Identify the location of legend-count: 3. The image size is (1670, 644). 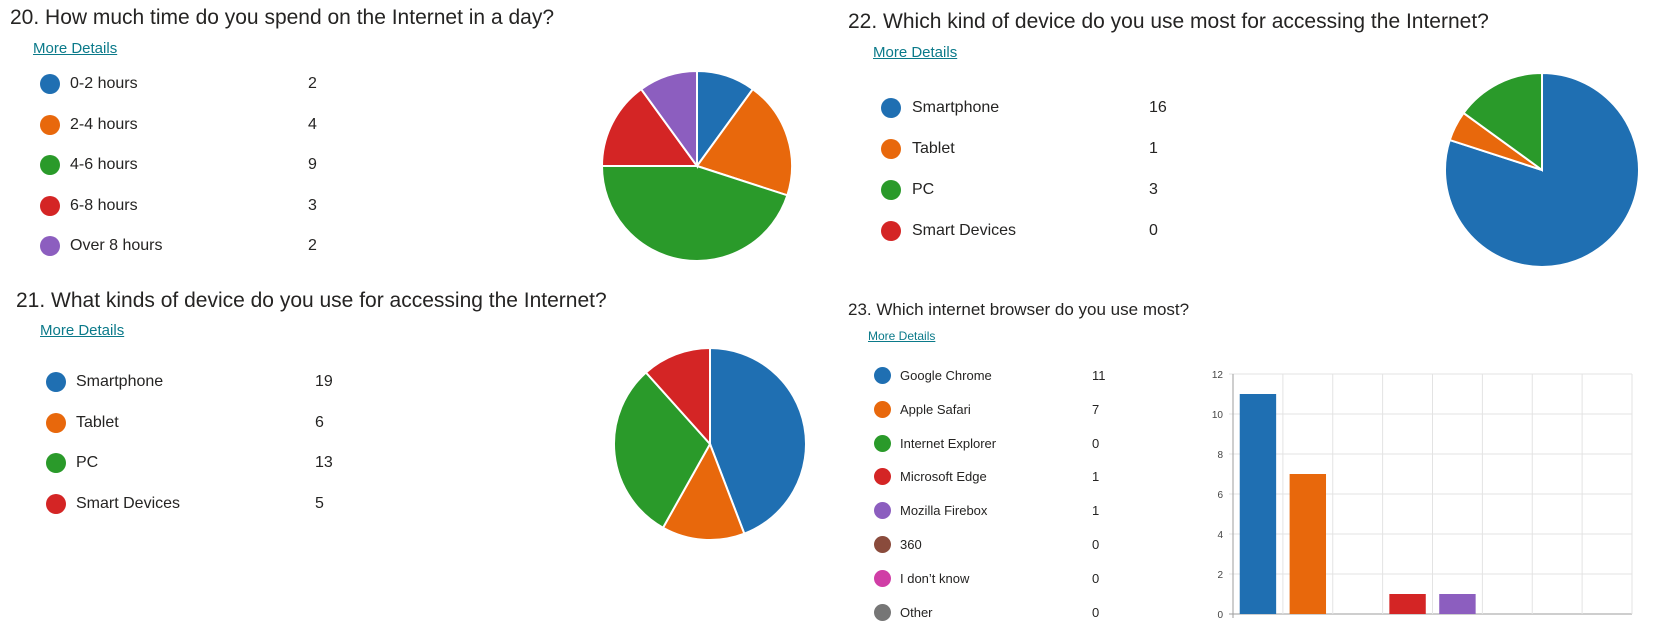
(1153, 189).